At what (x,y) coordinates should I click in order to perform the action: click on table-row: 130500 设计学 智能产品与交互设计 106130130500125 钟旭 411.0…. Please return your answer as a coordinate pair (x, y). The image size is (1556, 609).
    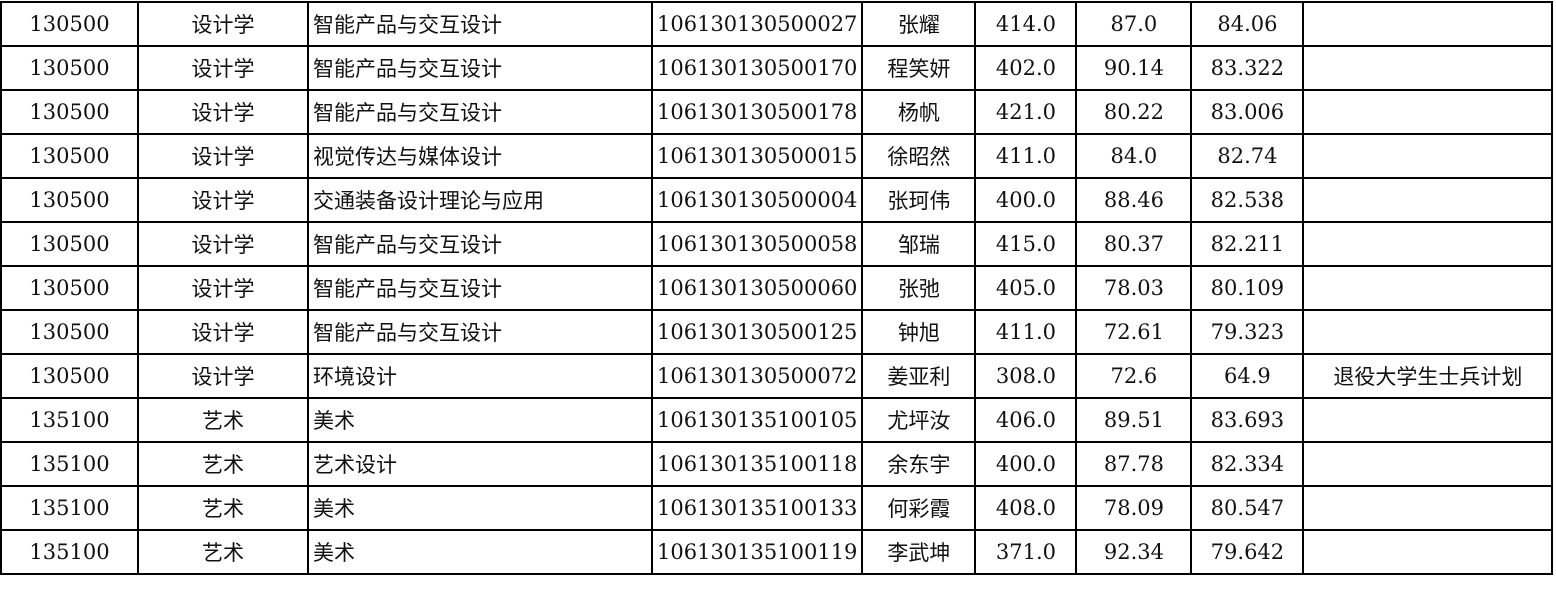
    Looking at the image, I should click on (777, 332).